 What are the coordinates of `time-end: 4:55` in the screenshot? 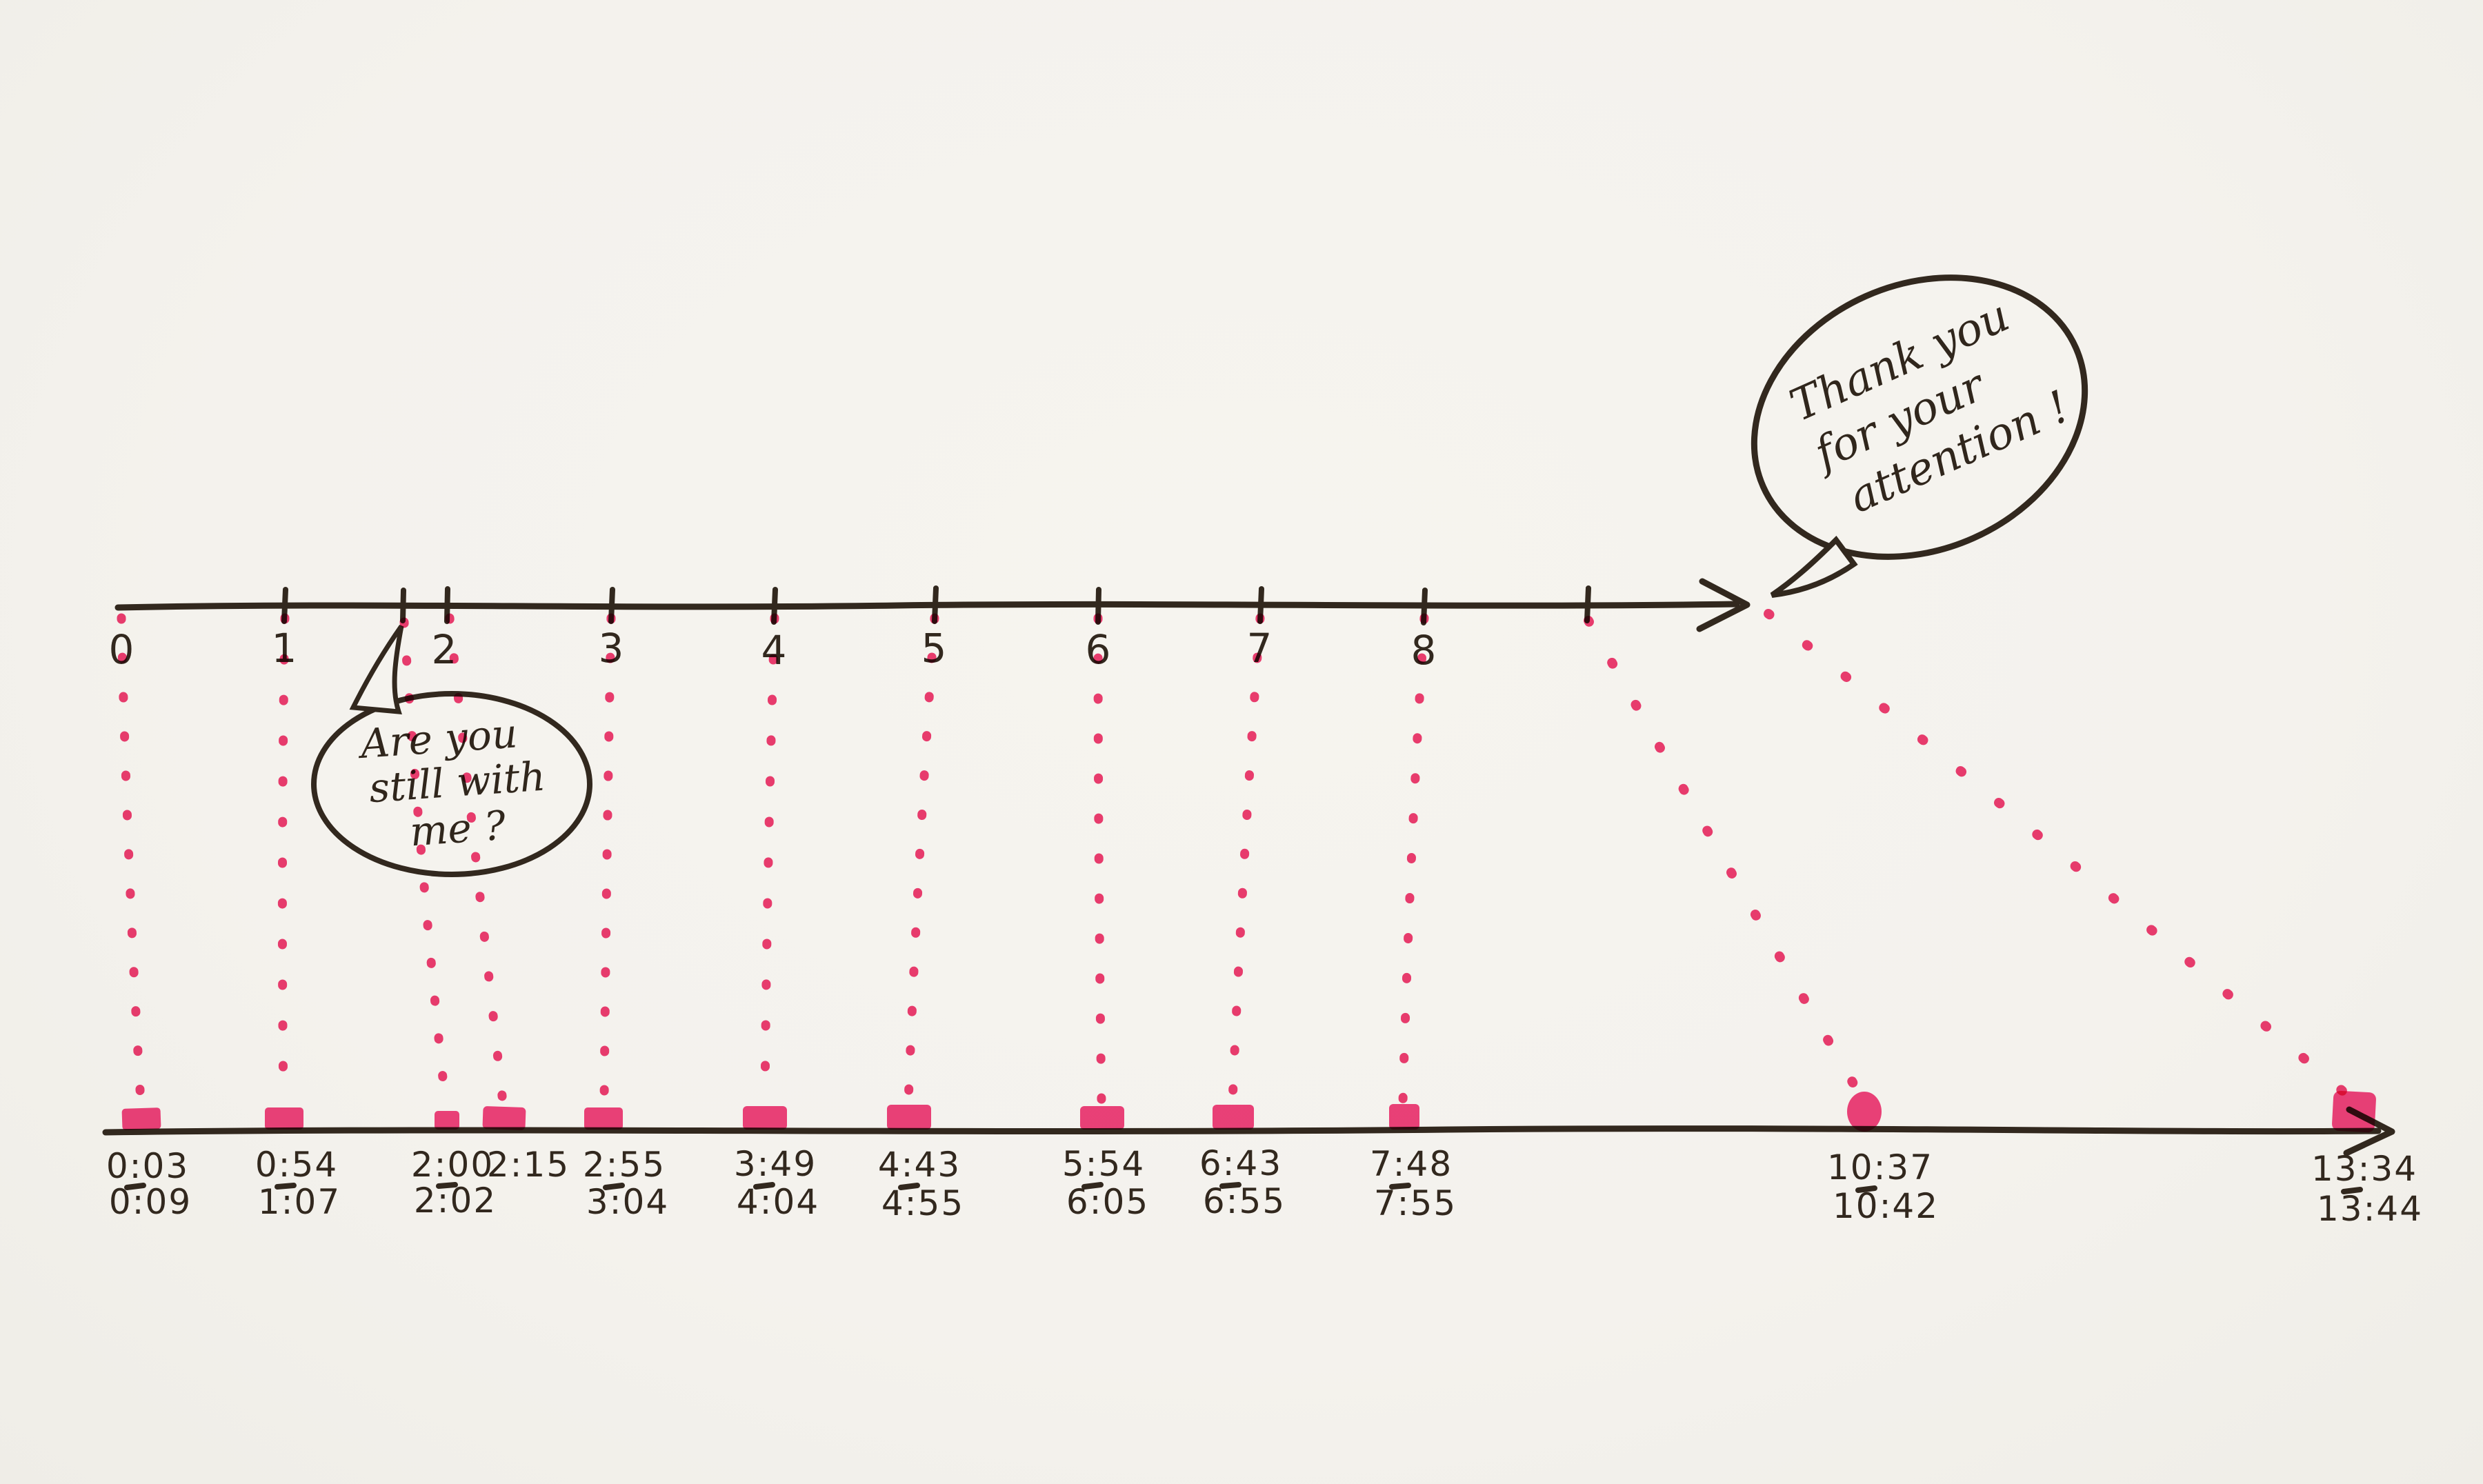 It's located at (922, 1203).